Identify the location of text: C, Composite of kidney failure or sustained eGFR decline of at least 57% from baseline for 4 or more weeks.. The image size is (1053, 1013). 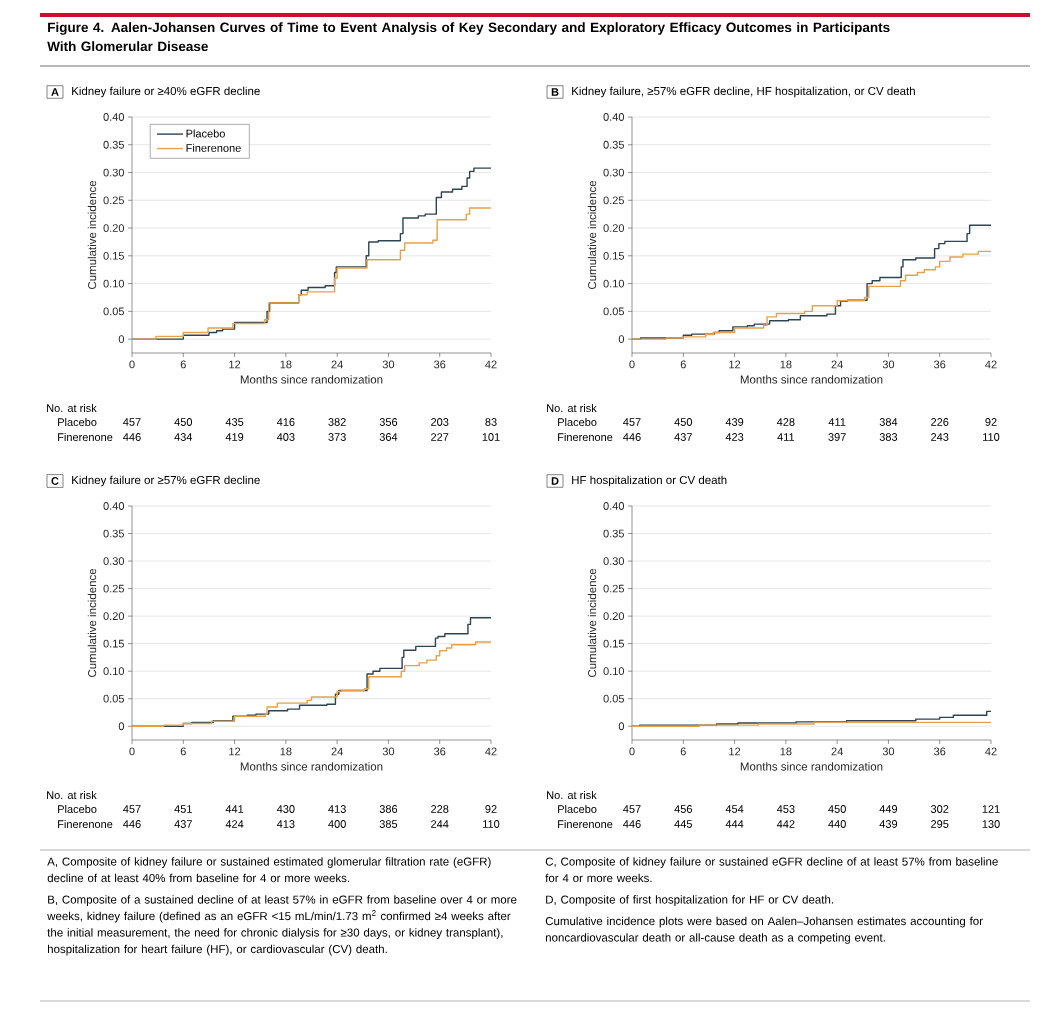
(771, 870).